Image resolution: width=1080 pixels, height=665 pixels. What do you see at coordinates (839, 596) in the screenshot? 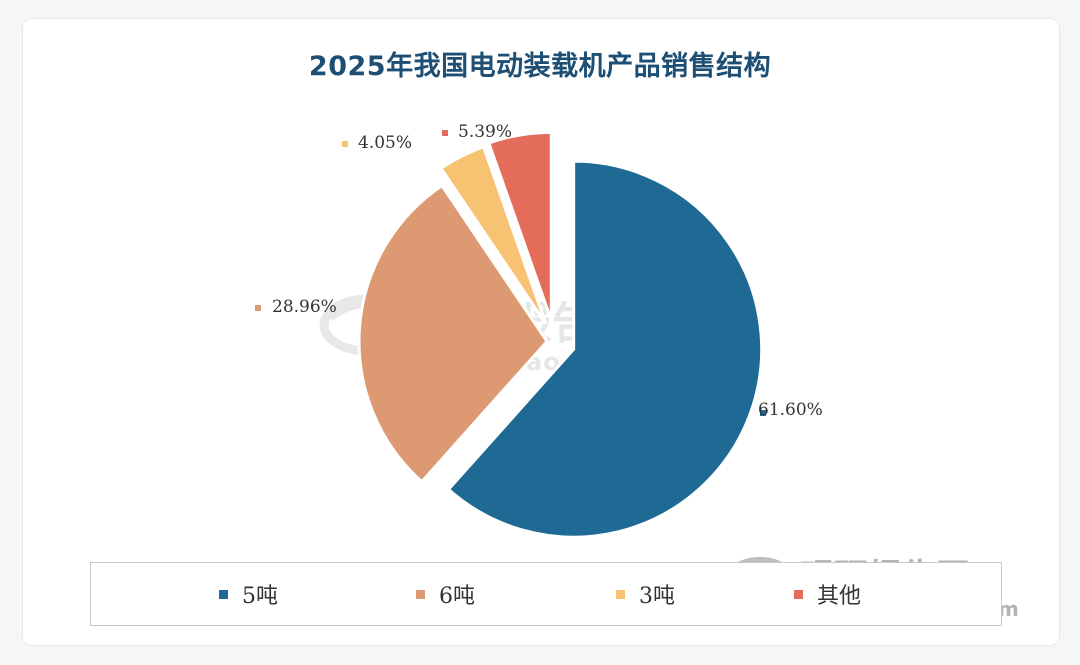
I see `legend-label-4: 其他` at bounding box center [839, 596].